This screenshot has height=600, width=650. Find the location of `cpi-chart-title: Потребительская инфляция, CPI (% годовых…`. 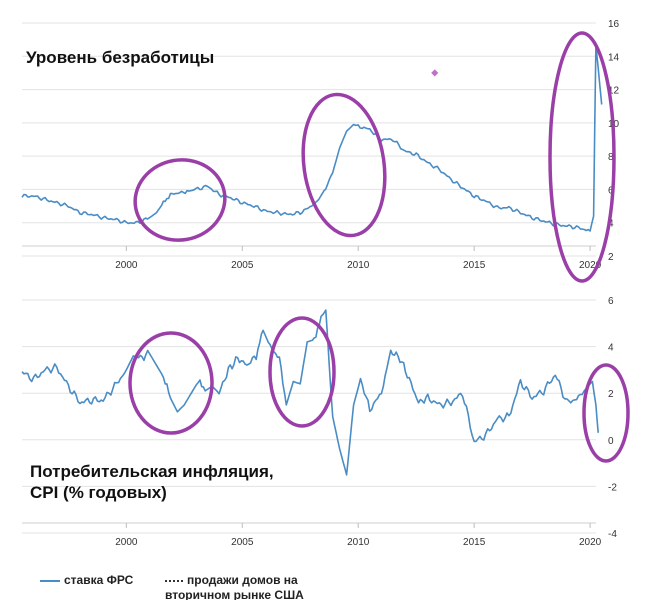

cpi-chart-title: Потребительская инфляция, CPI (% годовых… is located at coordinates (152, 482).